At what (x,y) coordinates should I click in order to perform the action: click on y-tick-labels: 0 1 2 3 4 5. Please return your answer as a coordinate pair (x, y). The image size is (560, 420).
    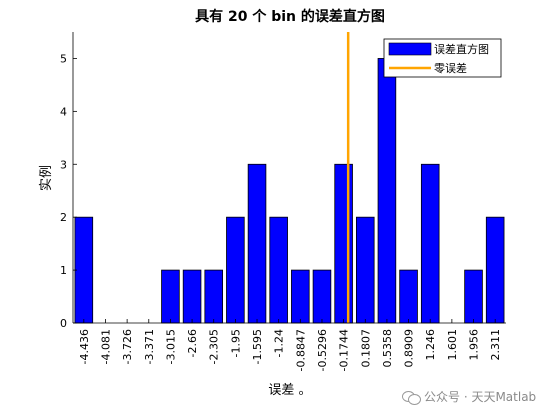
    Looking at the image, I should click on (63, 191).